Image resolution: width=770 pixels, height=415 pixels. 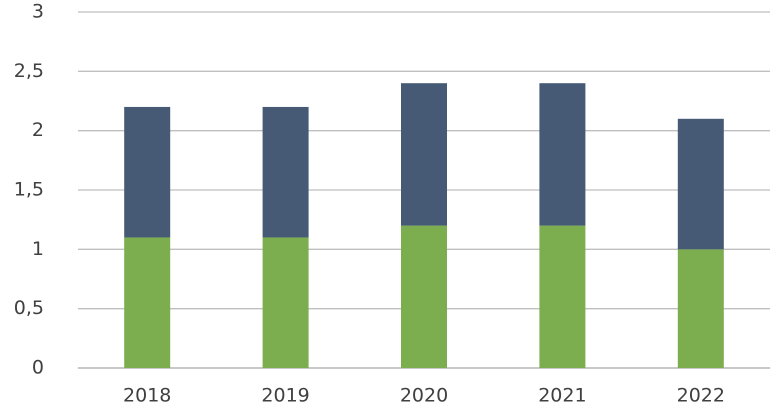 I want to click on y-tick-label: 1, so click(x=38, y=249).